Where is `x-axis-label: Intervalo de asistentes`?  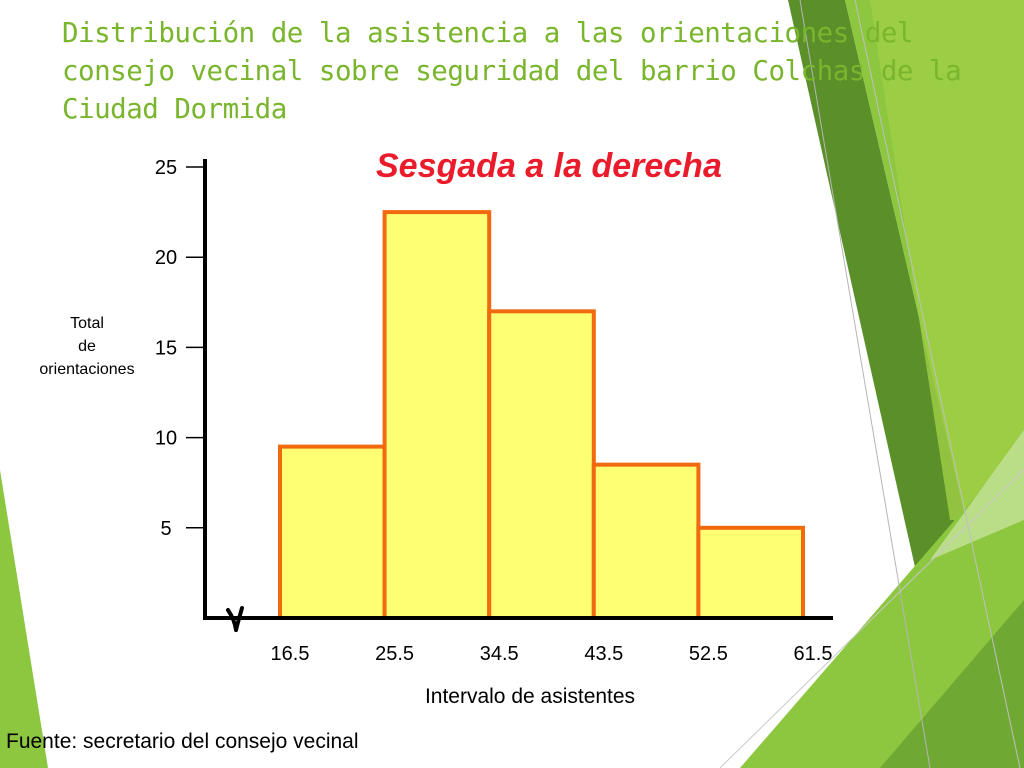
x-axis-label: Intervalo de asistentes is located at coordinates (530, 696).